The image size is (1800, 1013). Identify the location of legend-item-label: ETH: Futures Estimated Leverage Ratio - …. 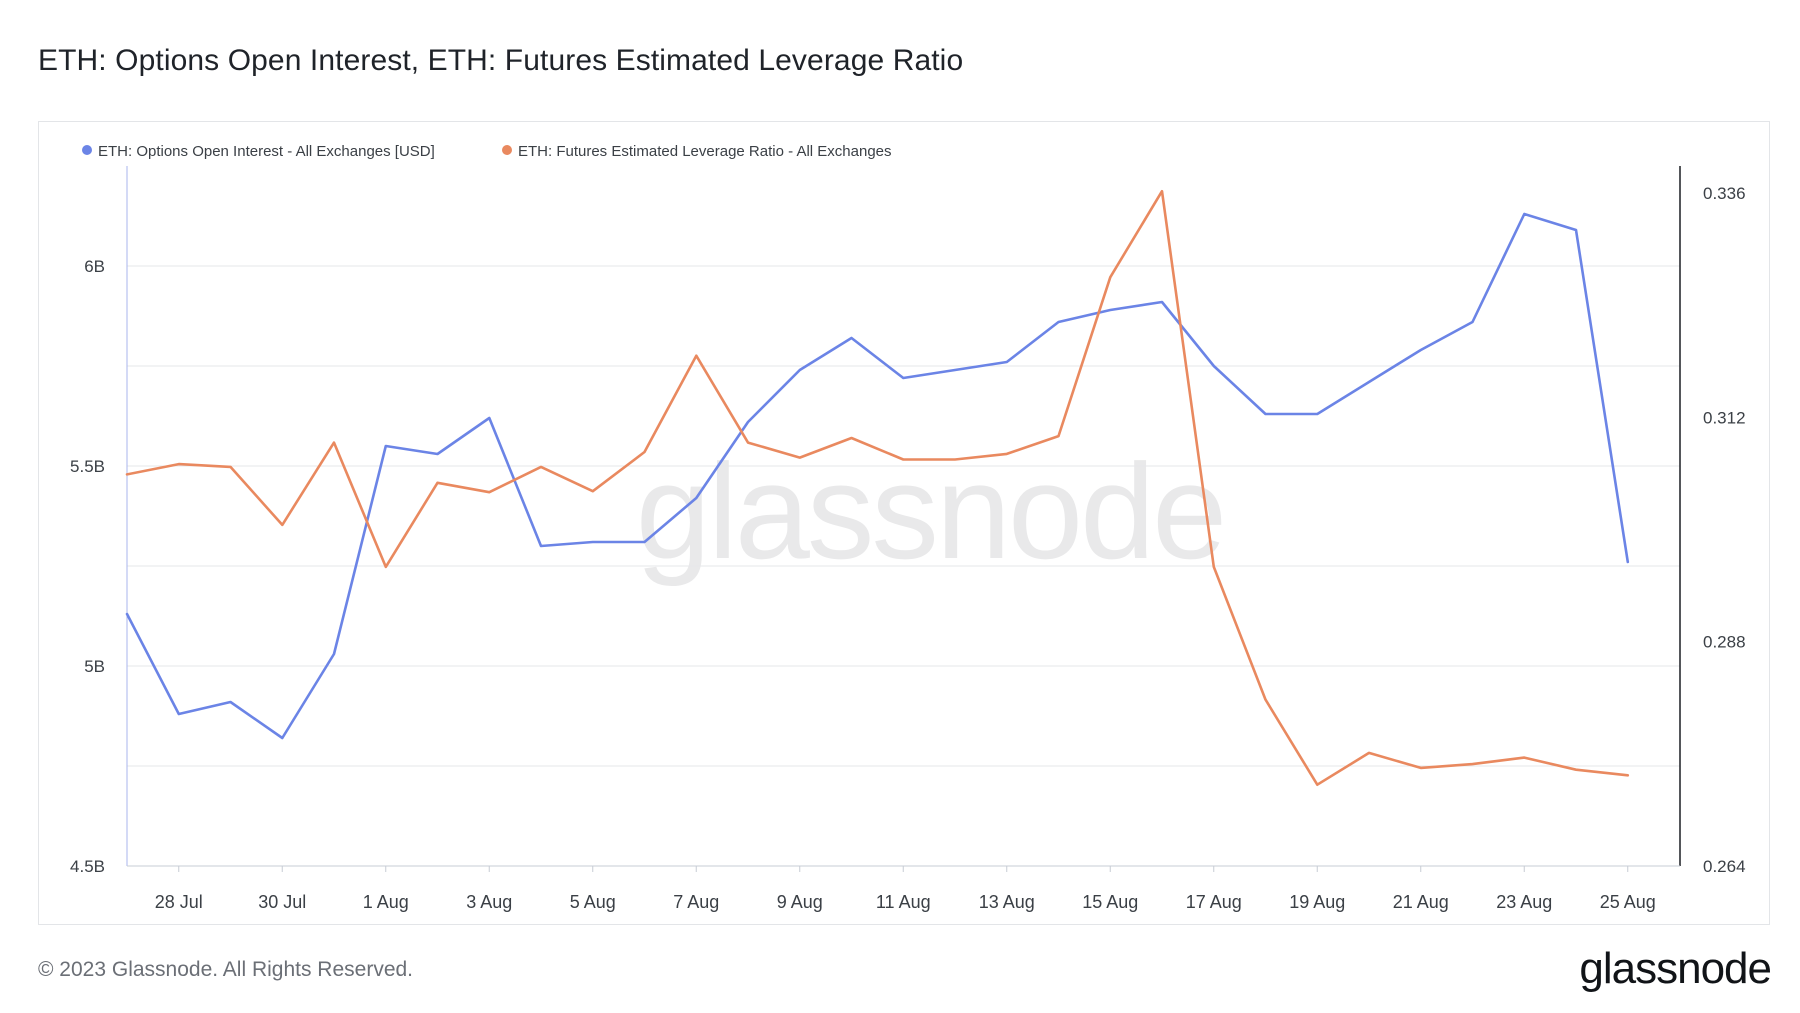
(705, 151).